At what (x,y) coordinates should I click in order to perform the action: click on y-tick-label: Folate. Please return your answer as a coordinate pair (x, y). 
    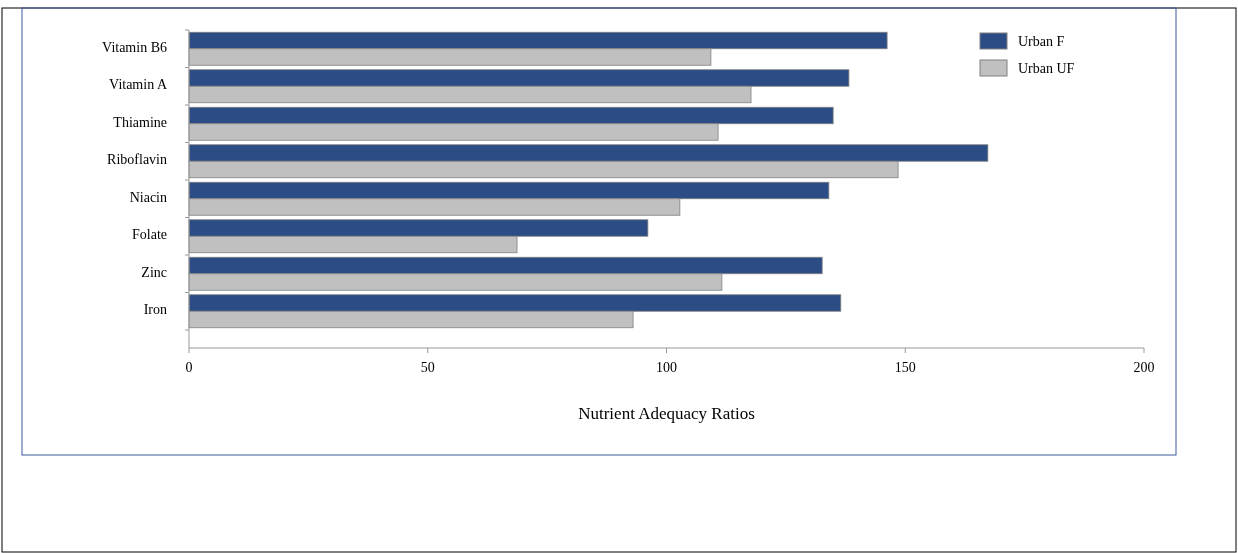
    Looking at the image, I should click on (149, 235).